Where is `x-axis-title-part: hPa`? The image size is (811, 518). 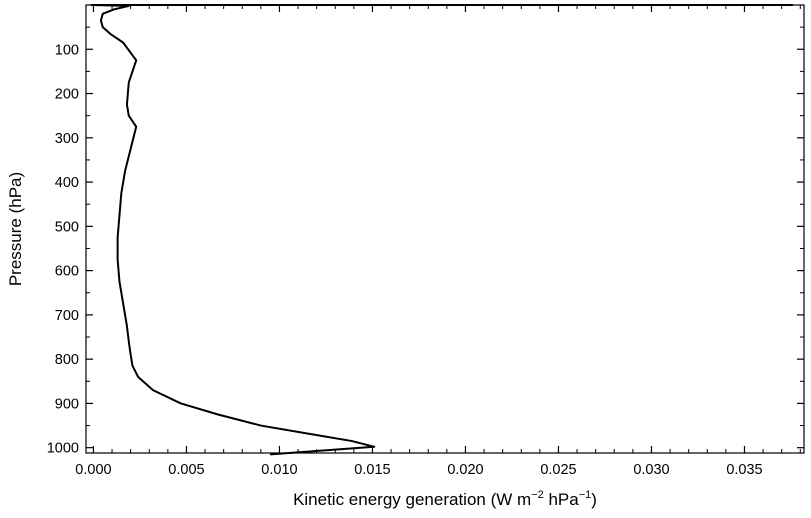
x-axis-title-part: hPa is located at coordinates (562, 499).